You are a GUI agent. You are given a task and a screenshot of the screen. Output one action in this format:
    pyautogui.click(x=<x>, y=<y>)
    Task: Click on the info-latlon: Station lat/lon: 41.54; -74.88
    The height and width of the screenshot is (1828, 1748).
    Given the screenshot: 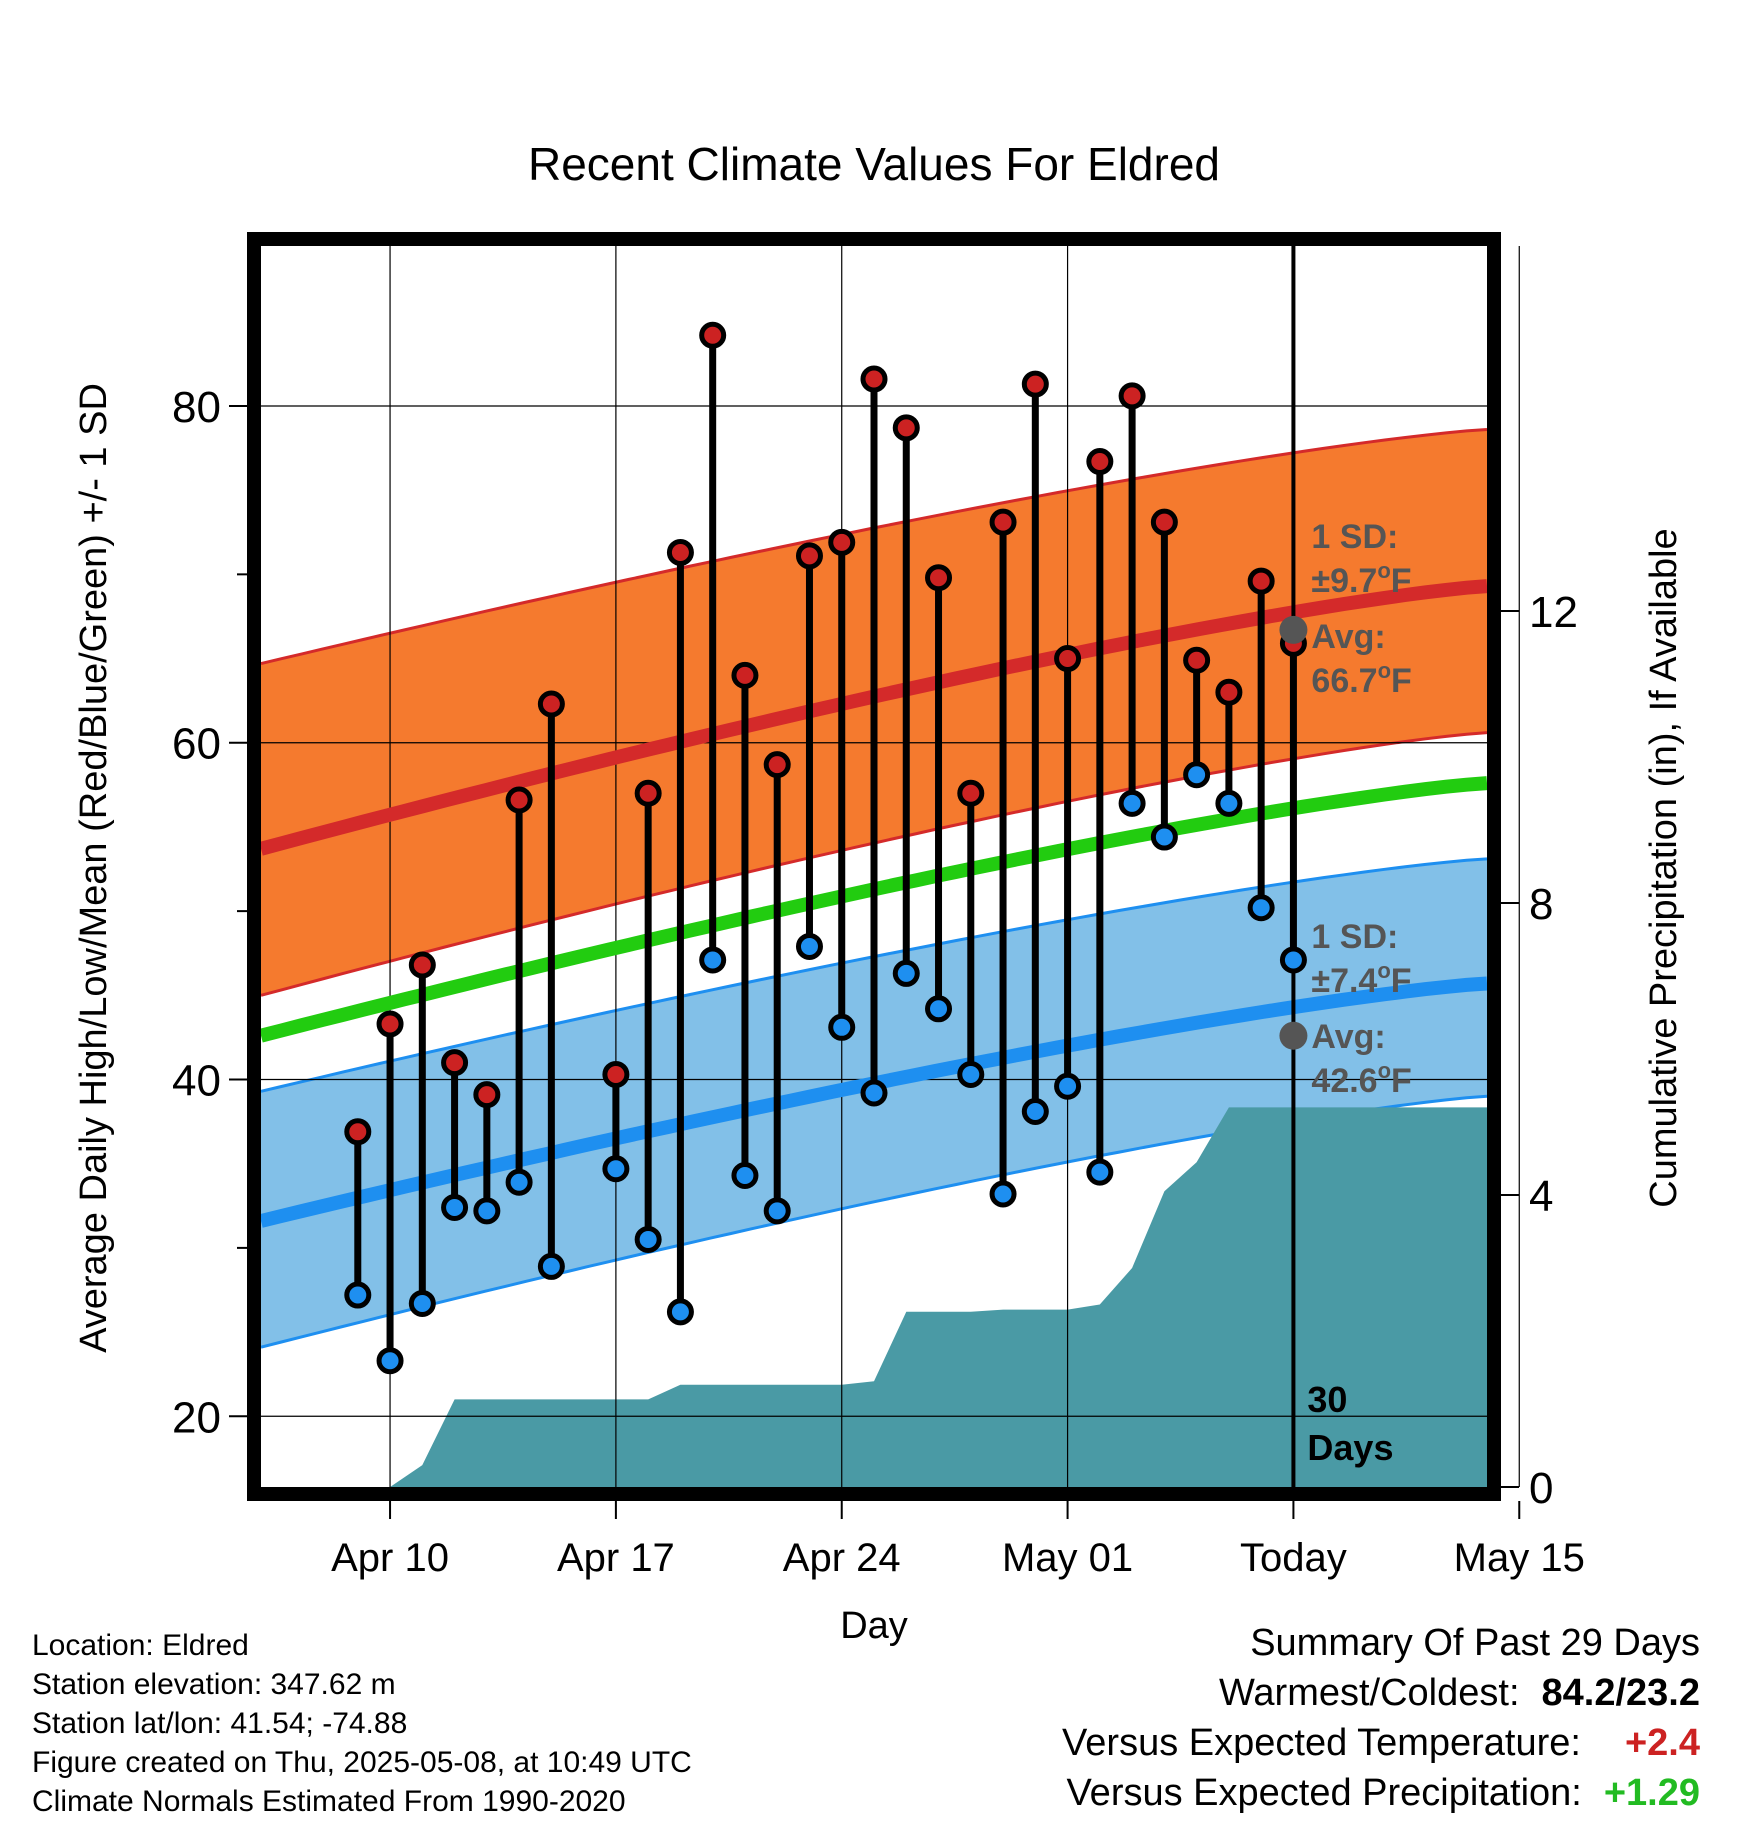 What is the action you would take?
    pyautogui.click(x=220, y=1723)
    